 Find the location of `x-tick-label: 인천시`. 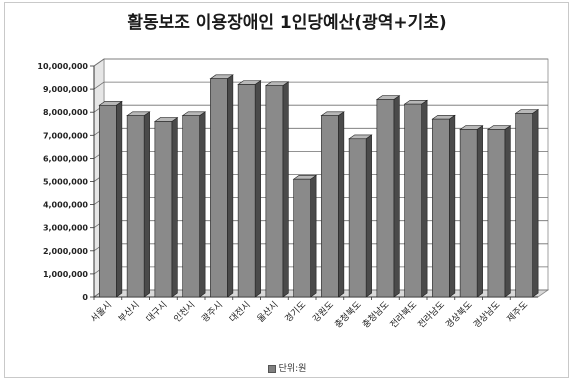

x-tick-label: 인천시 is located at coordinates (184, 311).